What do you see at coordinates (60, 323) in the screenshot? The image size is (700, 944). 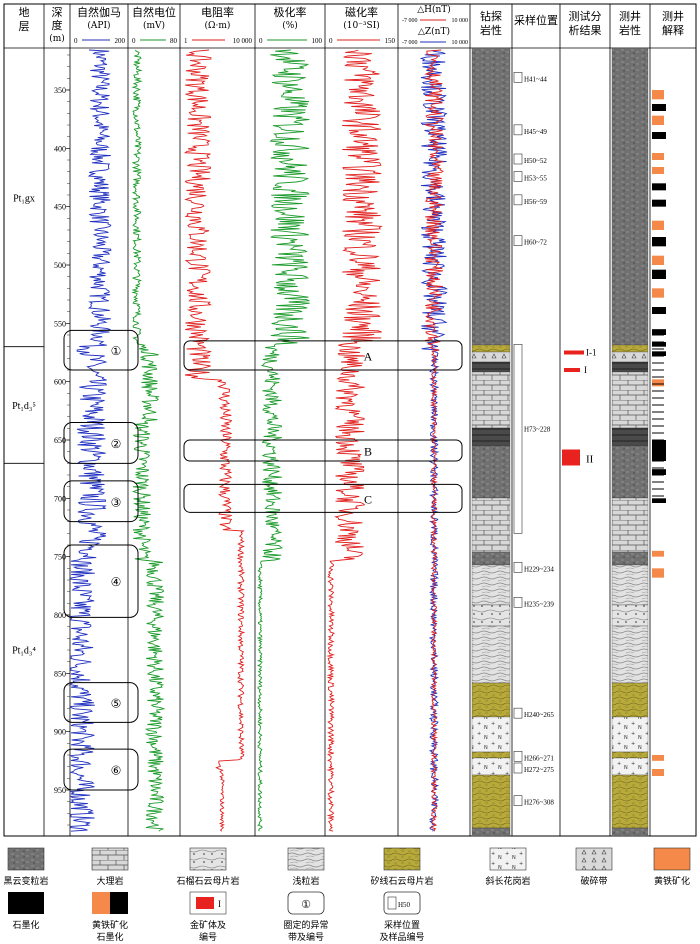 I see `depth-tick-label: 550` at bounding box center [60, 323].